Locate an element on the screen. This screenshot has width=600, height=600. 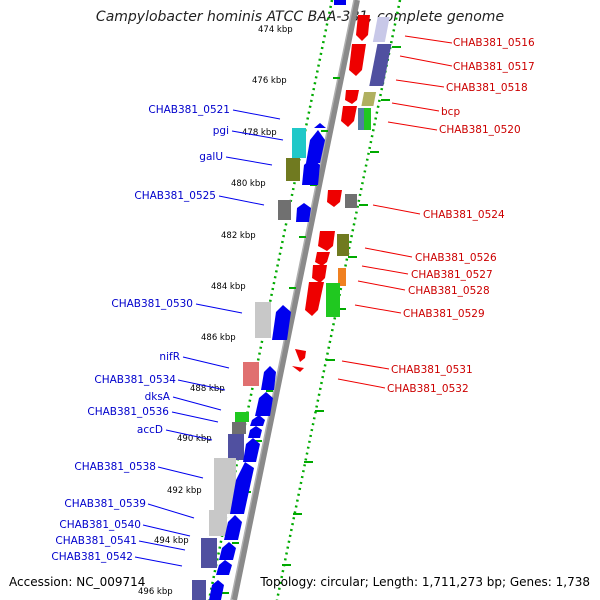
kbp-label: 476 kbp is located at coordinates (269, 81).